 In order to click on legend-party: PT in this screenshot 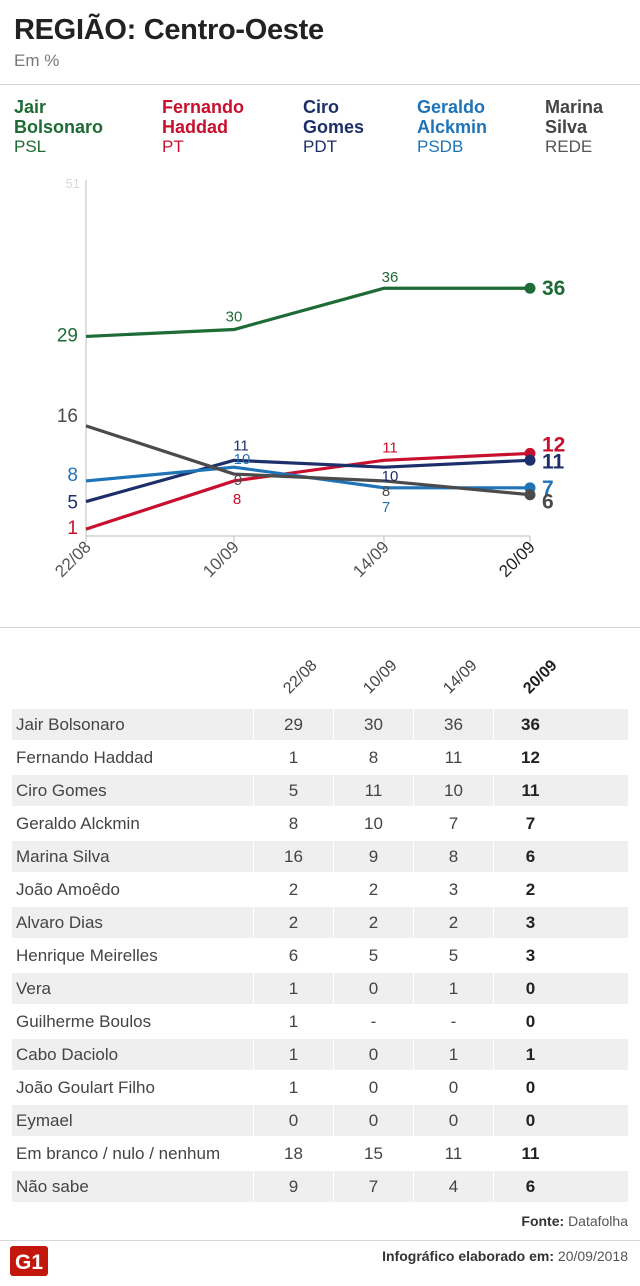, I will do `click(173, 146)`.